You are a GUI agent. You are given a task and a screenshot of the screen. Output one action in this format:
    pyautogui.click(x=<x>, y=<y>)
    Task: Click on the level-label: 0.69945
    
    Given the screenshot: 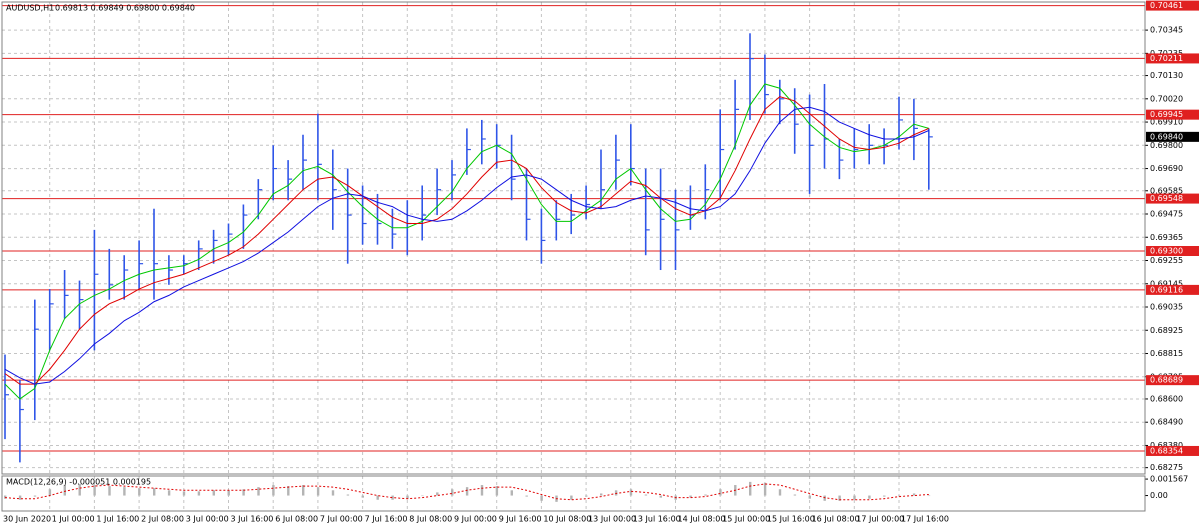 What is the action you would take?
    pyautogui.click(x=1166, y=114)
    